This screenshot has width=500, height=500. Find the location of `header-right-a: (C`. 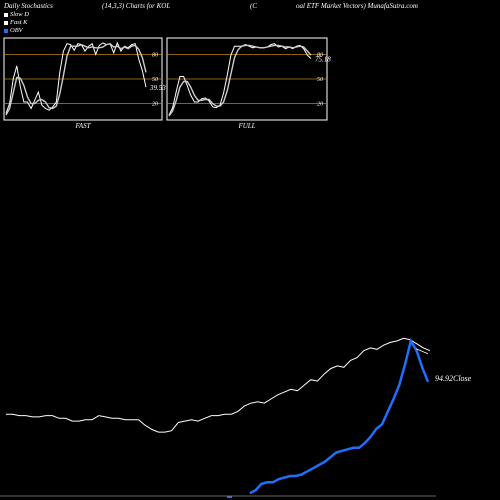

header-right-a: (C is located at coordinates (253, 6).